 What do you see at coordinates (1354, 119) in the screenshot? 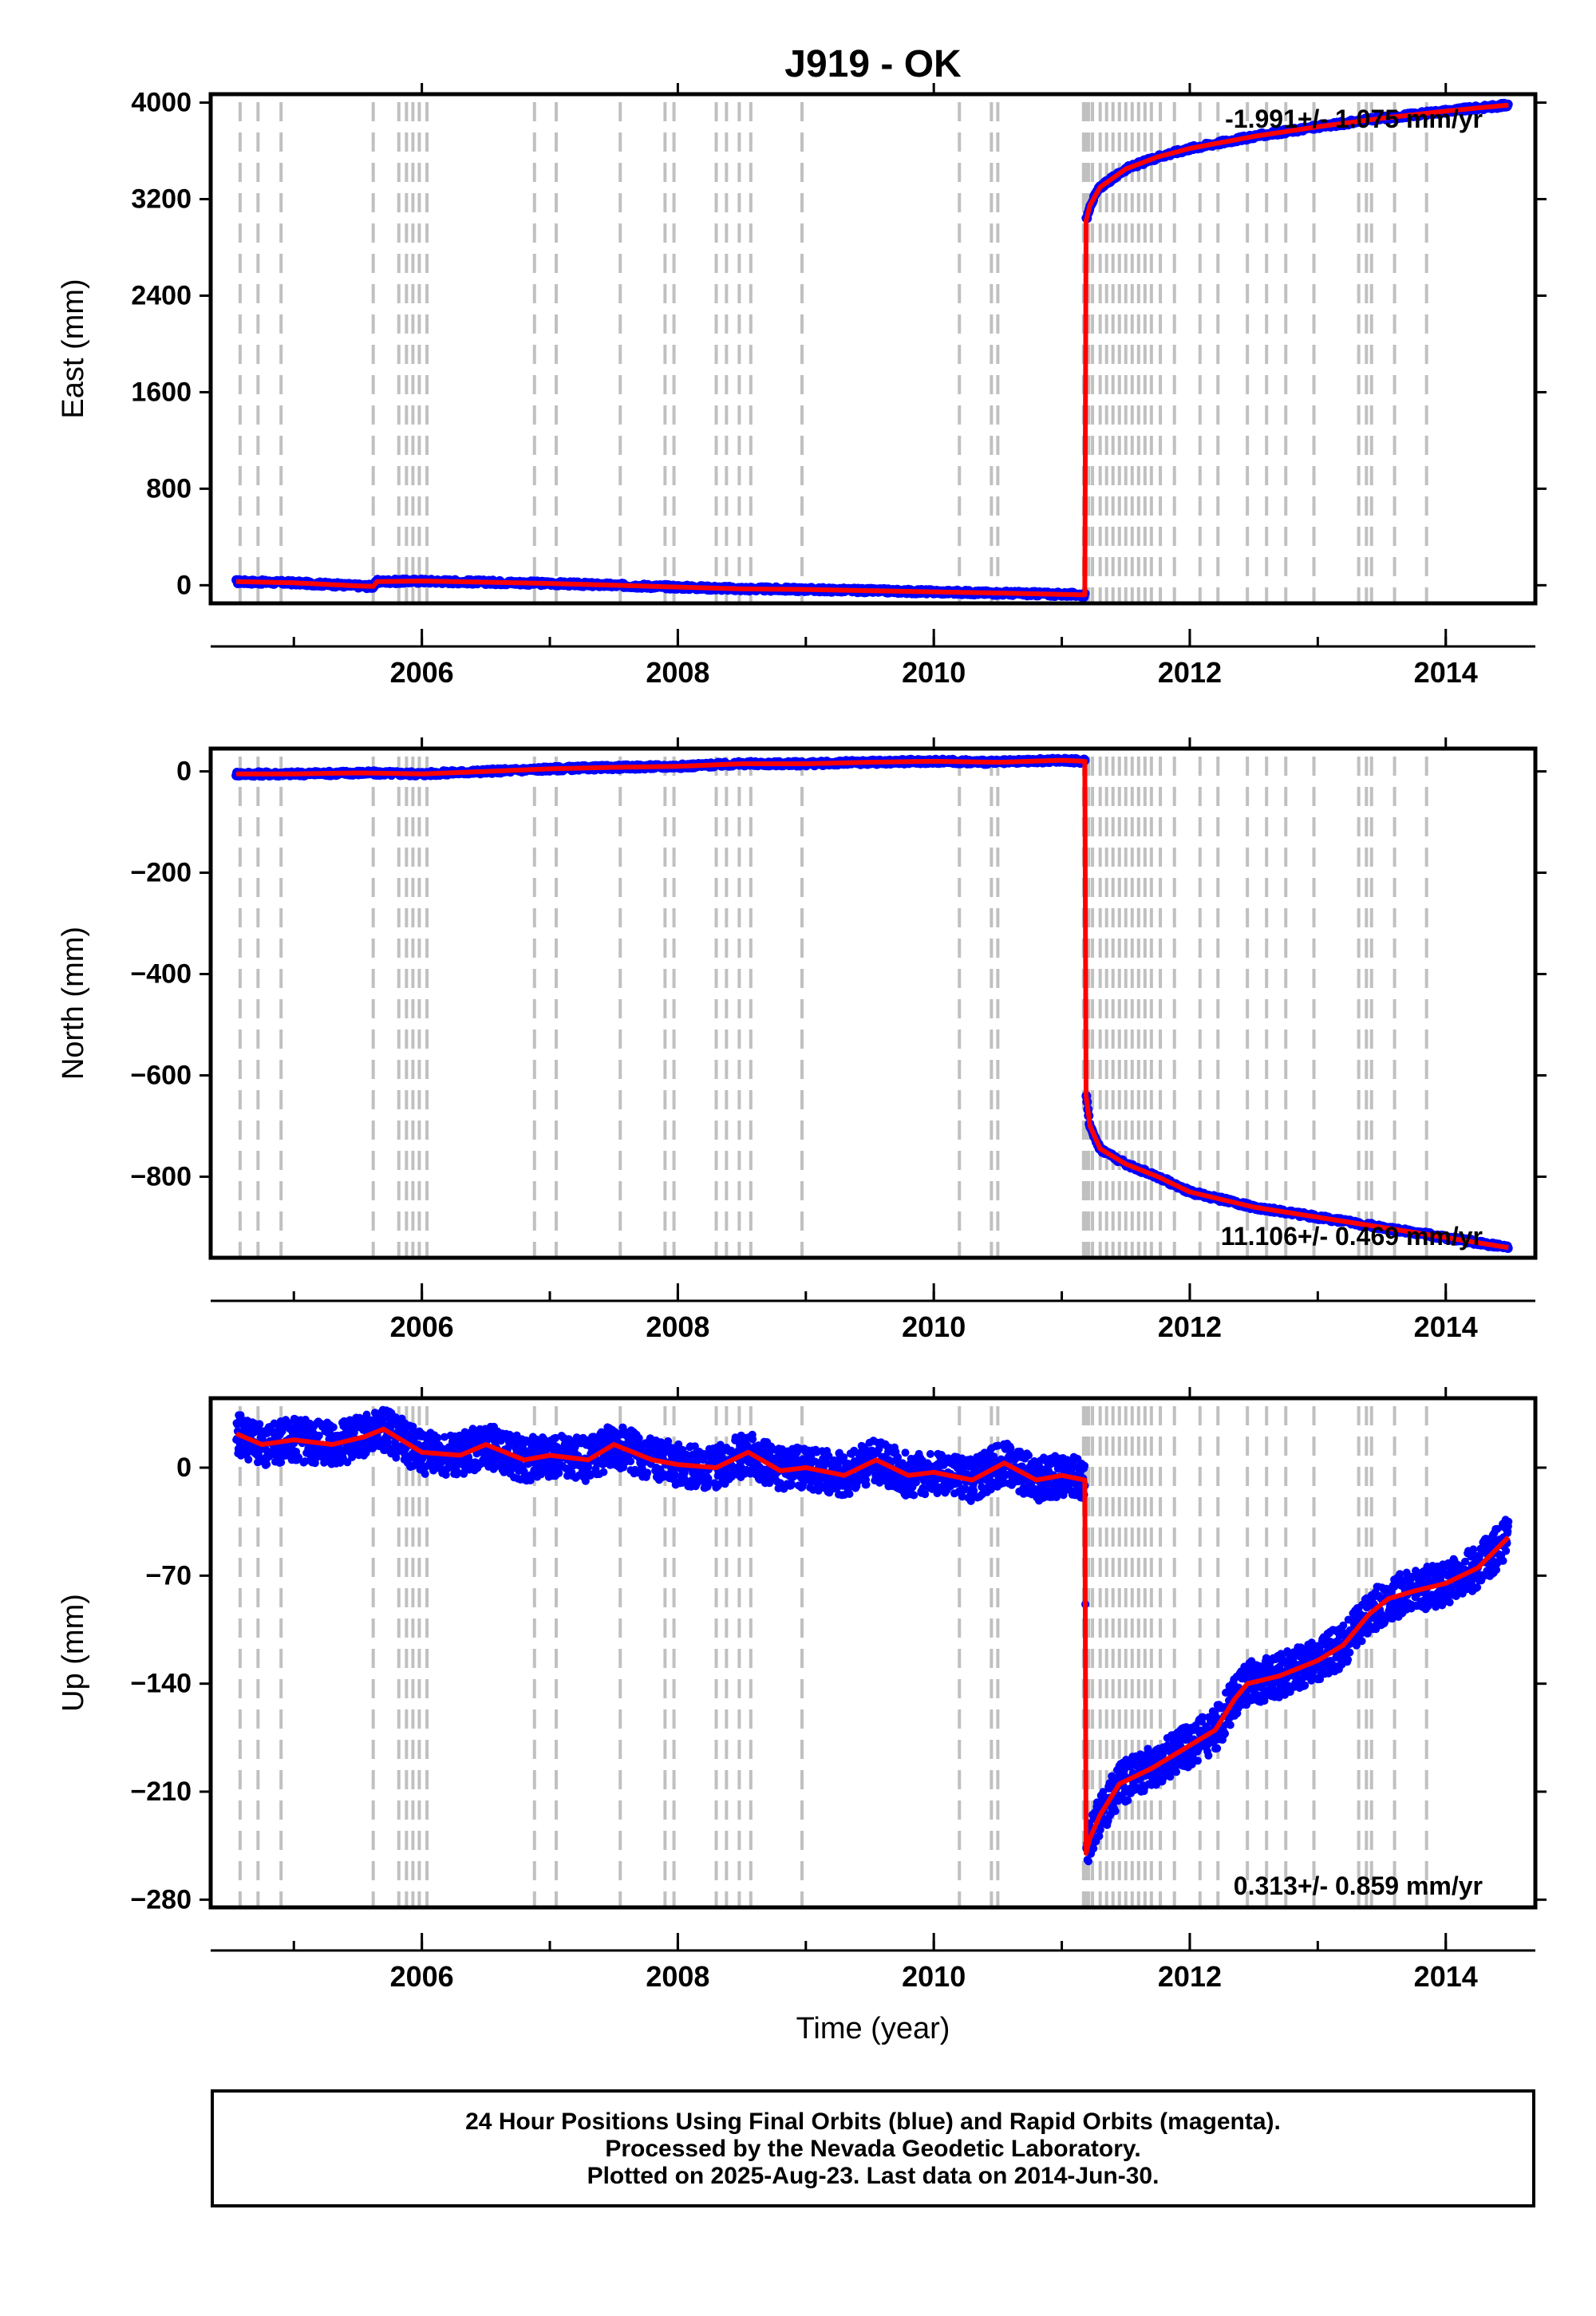
I see `velocity-label: -1.991+/- 1.075 mm/yr` at bounding box center [1354, 119].